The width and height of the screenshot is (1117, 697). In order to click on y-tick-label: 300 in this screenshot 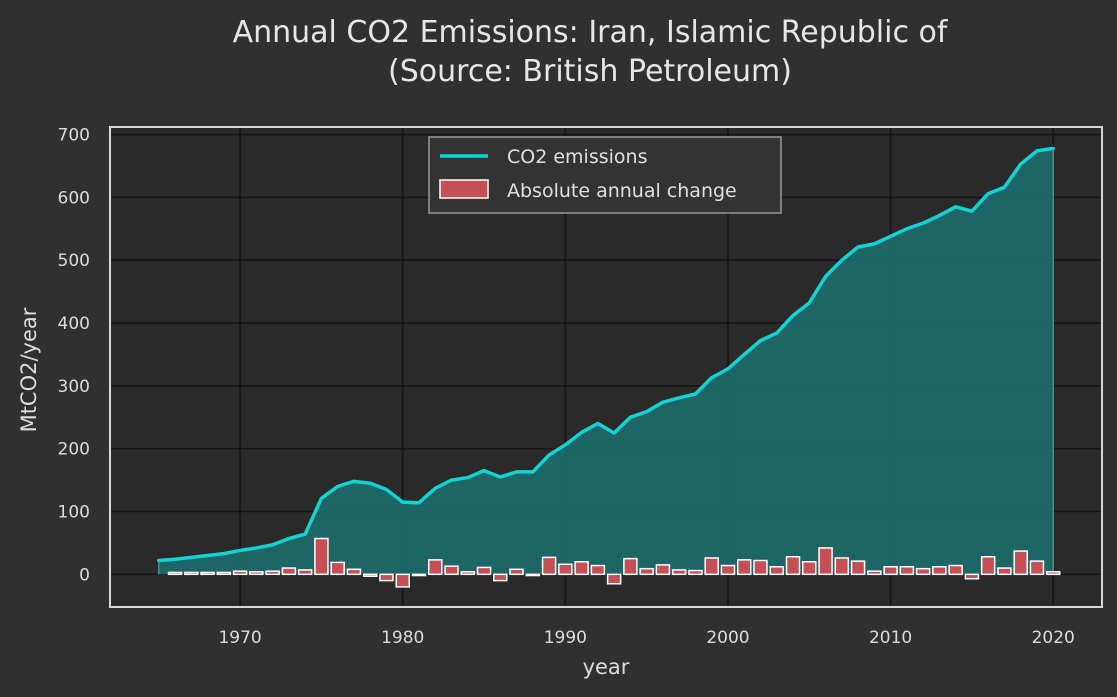, I will do `click(74, 387)`.